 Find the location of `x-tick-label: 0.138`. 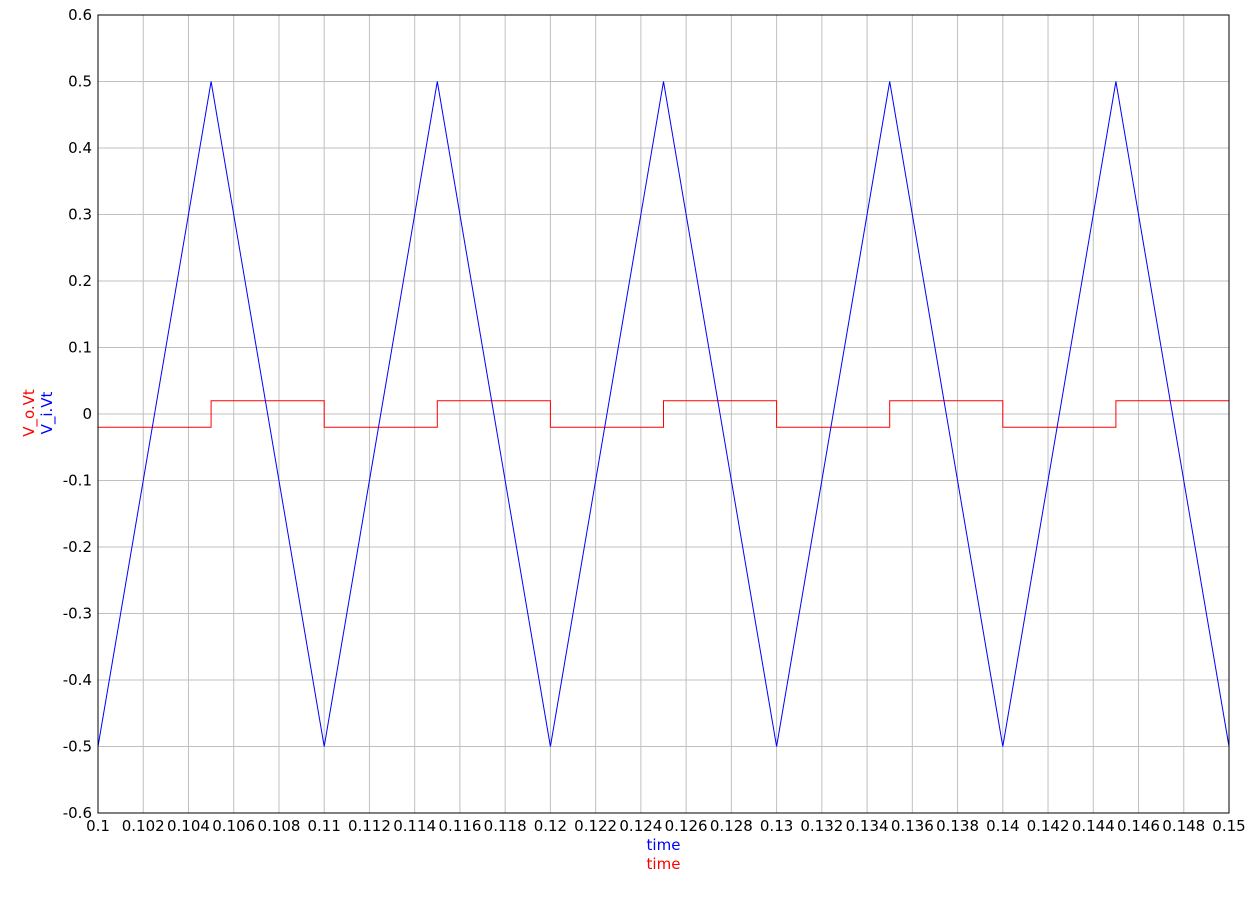

x-tick-label: 0.138 is located at coordinates (957, 826).